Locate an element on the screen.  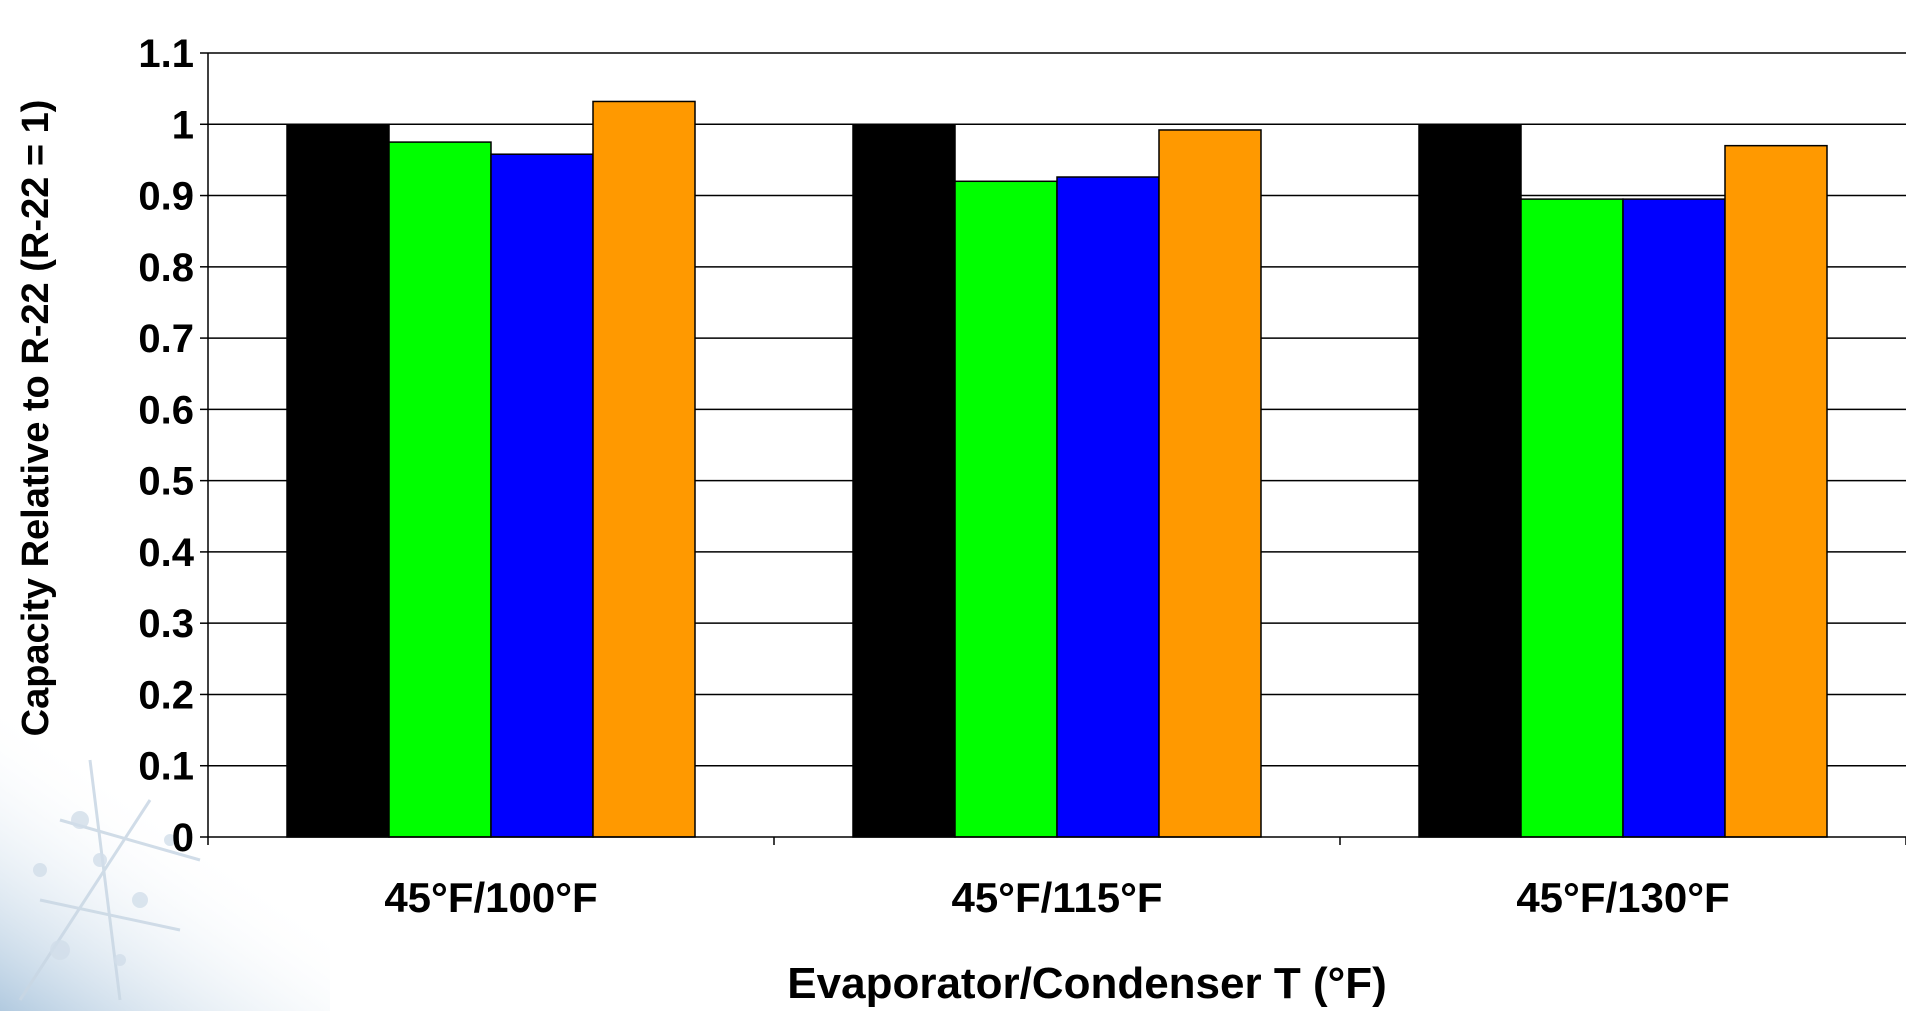
x-tick-label-1: 45°F/115°F is located at coordinates (1056, 897).